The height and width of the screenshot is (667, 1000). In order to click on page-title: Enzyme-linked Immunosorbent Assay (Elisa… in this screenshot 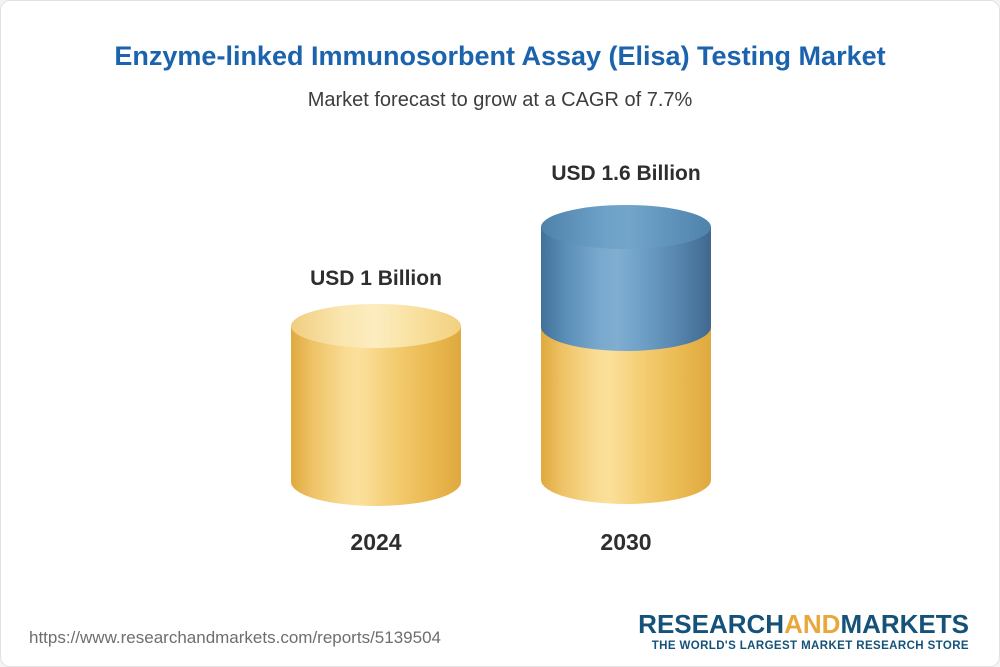, I will do `click(500, 56)`.